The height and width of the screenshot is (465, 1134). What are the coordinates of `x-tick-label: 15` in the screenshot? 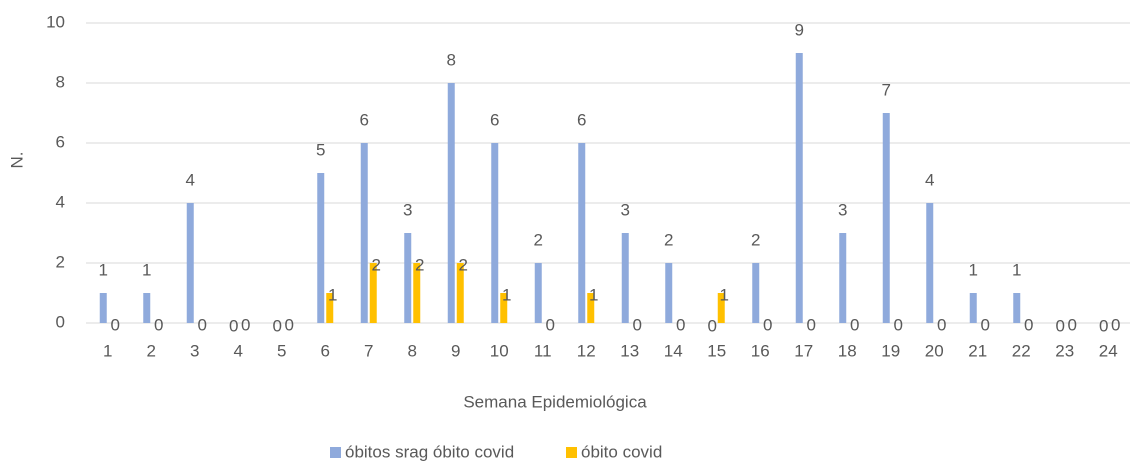 It's located at (716, 350).